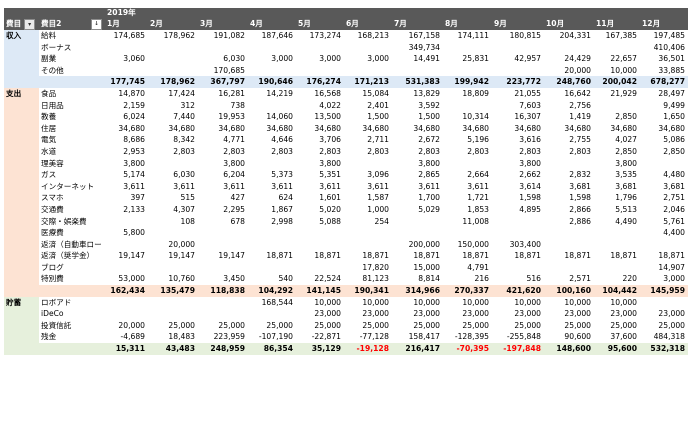 The image size is (692, 441). I want to click on subtotal-value: 100,160, so click(569, 291).